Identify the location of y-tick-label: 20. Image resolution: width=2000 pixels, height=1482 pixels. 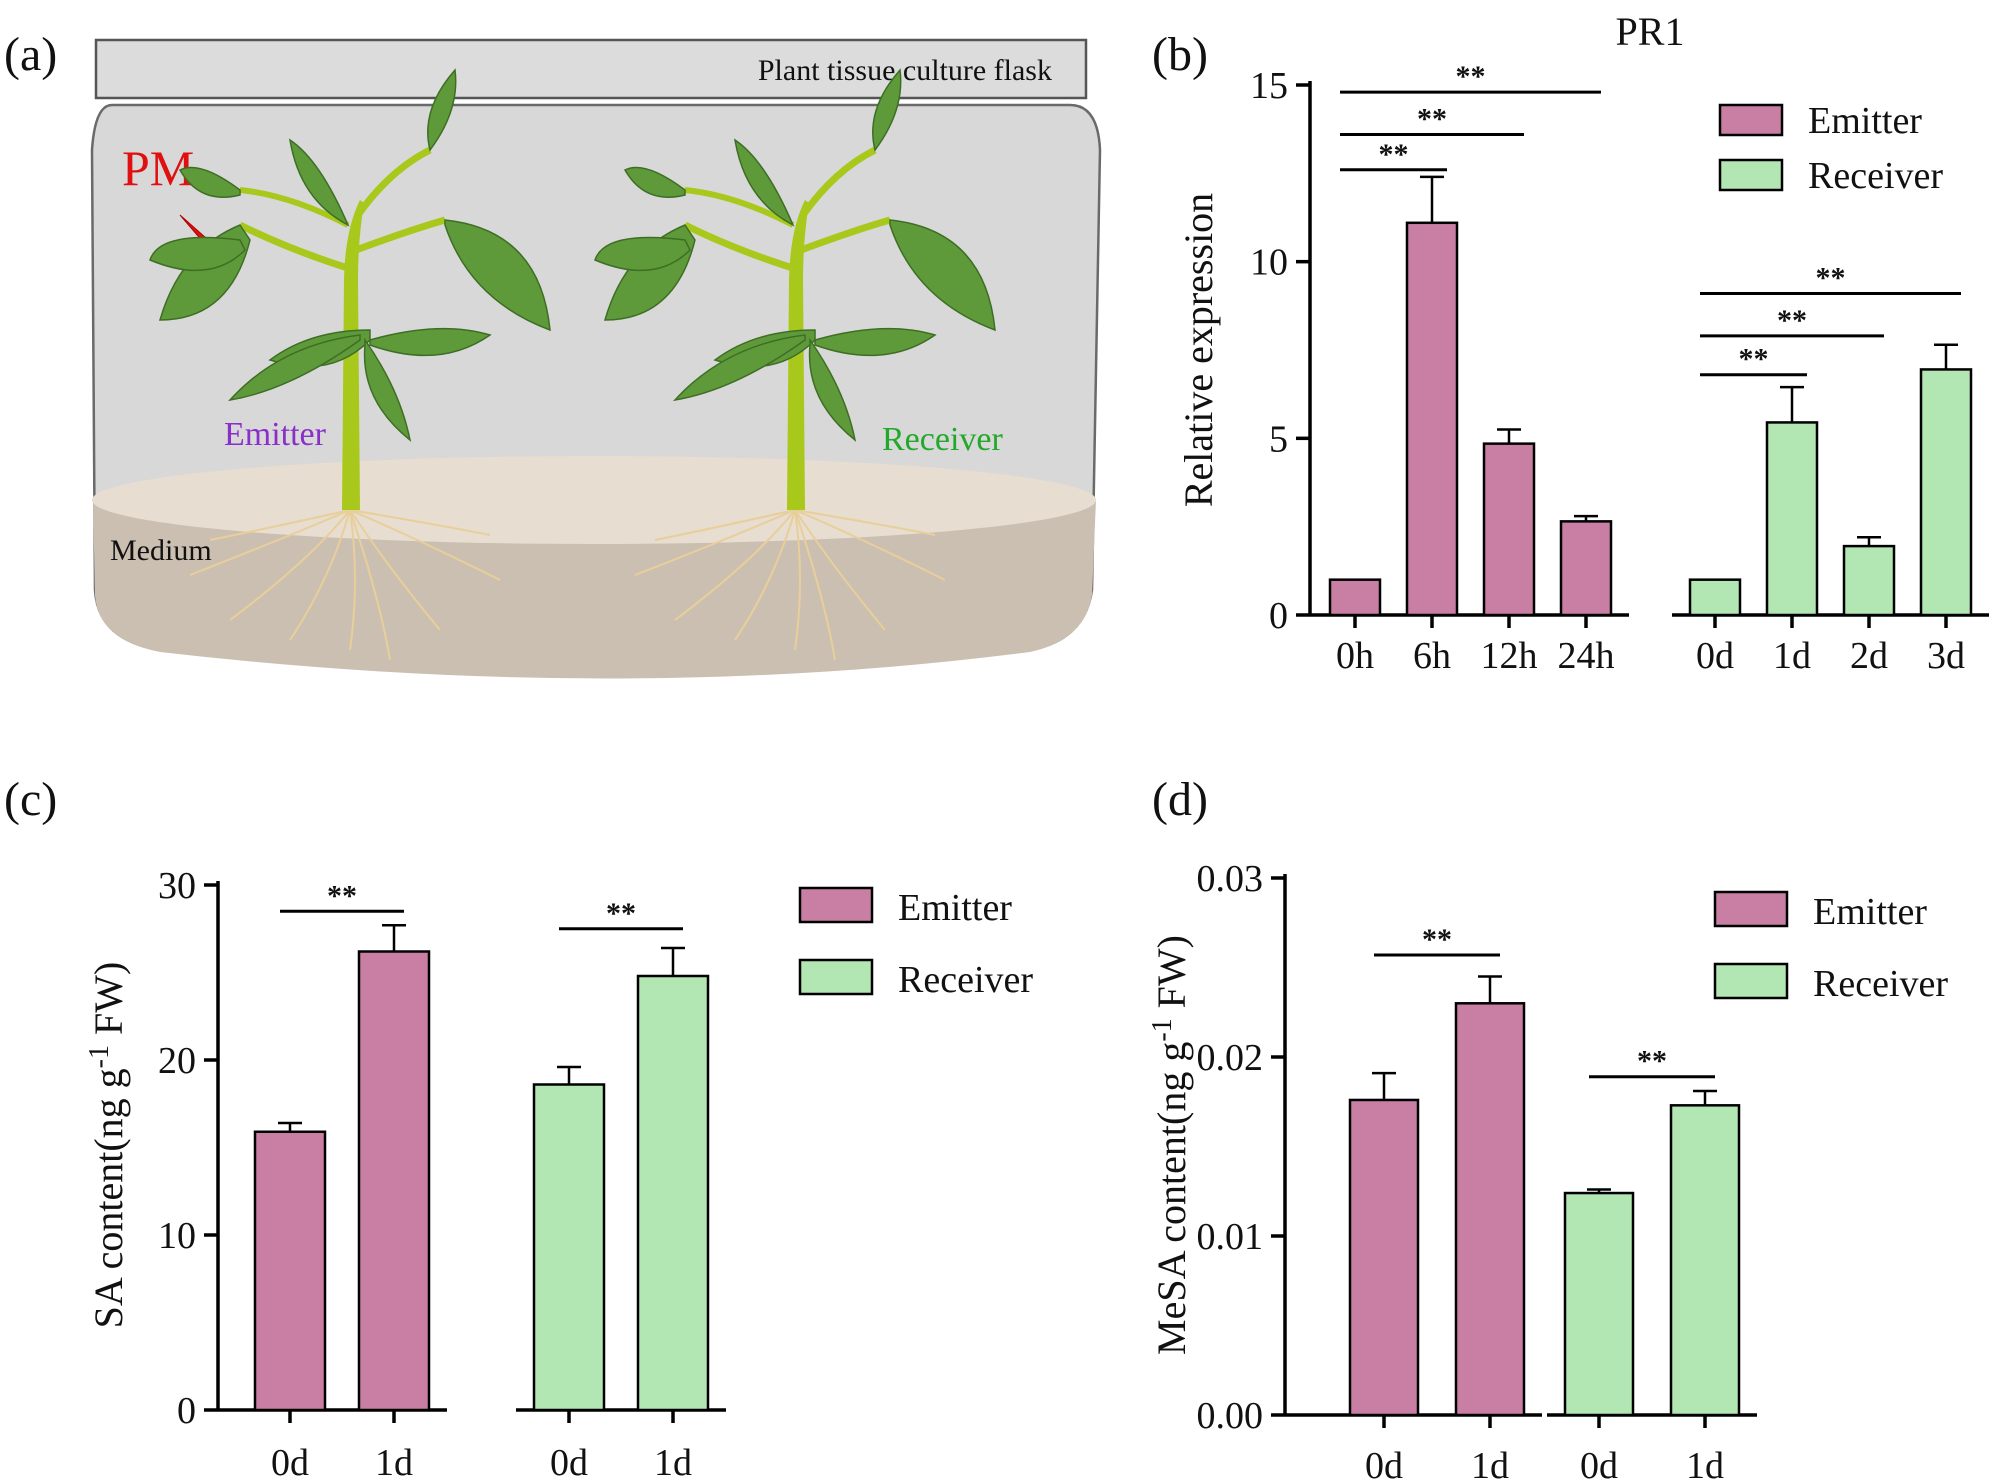
(177, 1061).